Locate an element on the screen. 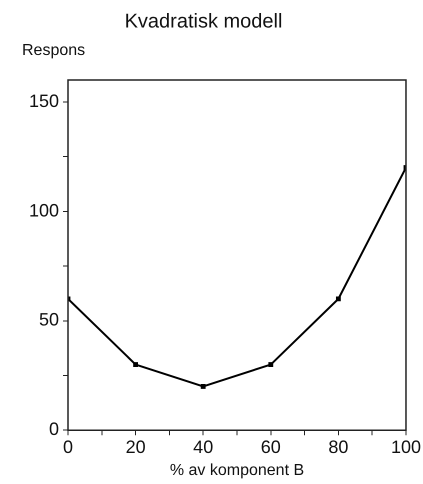  y-tick-label: 50 is located at coordinates (48, 320).